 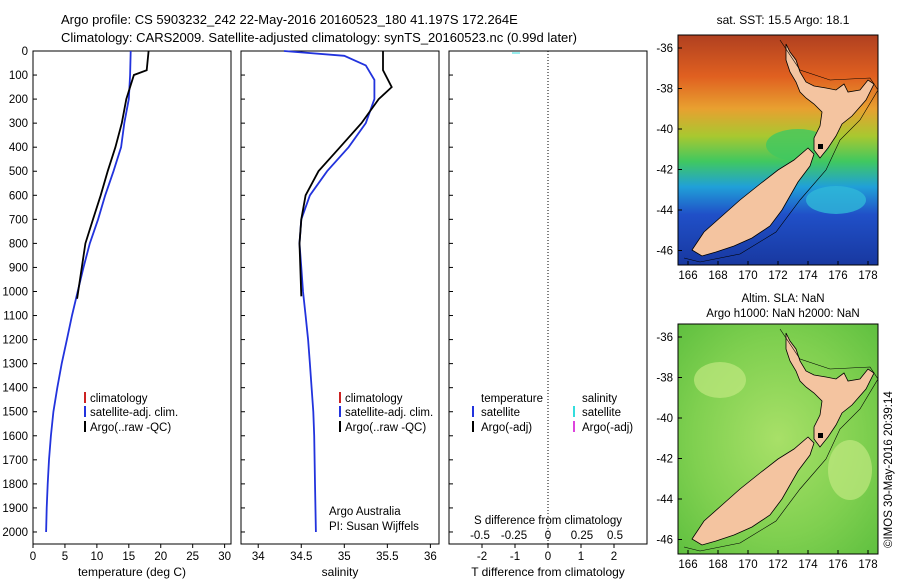 What do you see at coordinates (783, 20) in the screenshot?
I see `sst-map-title: sat. SST: 15.5 Argo: 18.1` at bounding box center [783, 20].